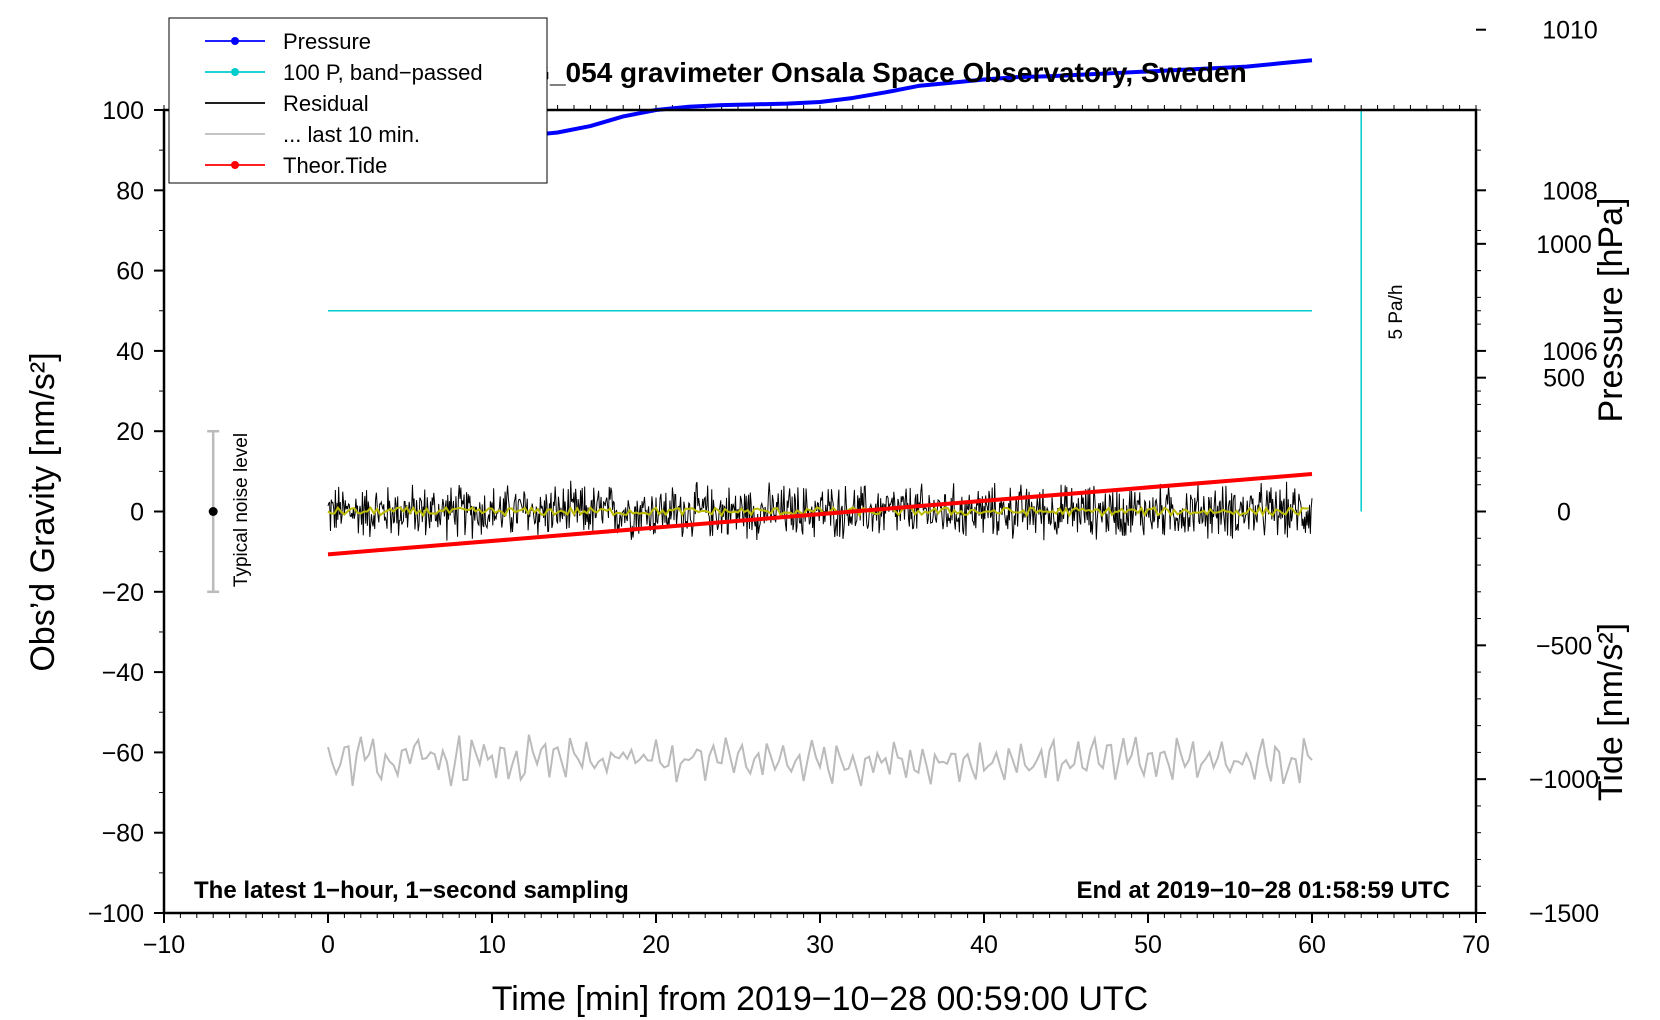 Image resolution: width=1660 pixels, height=1020 pixels. Describe the element at coordinates (1564, 780) in the screenshot. I see `tide-tick-label: −1000` at that location.